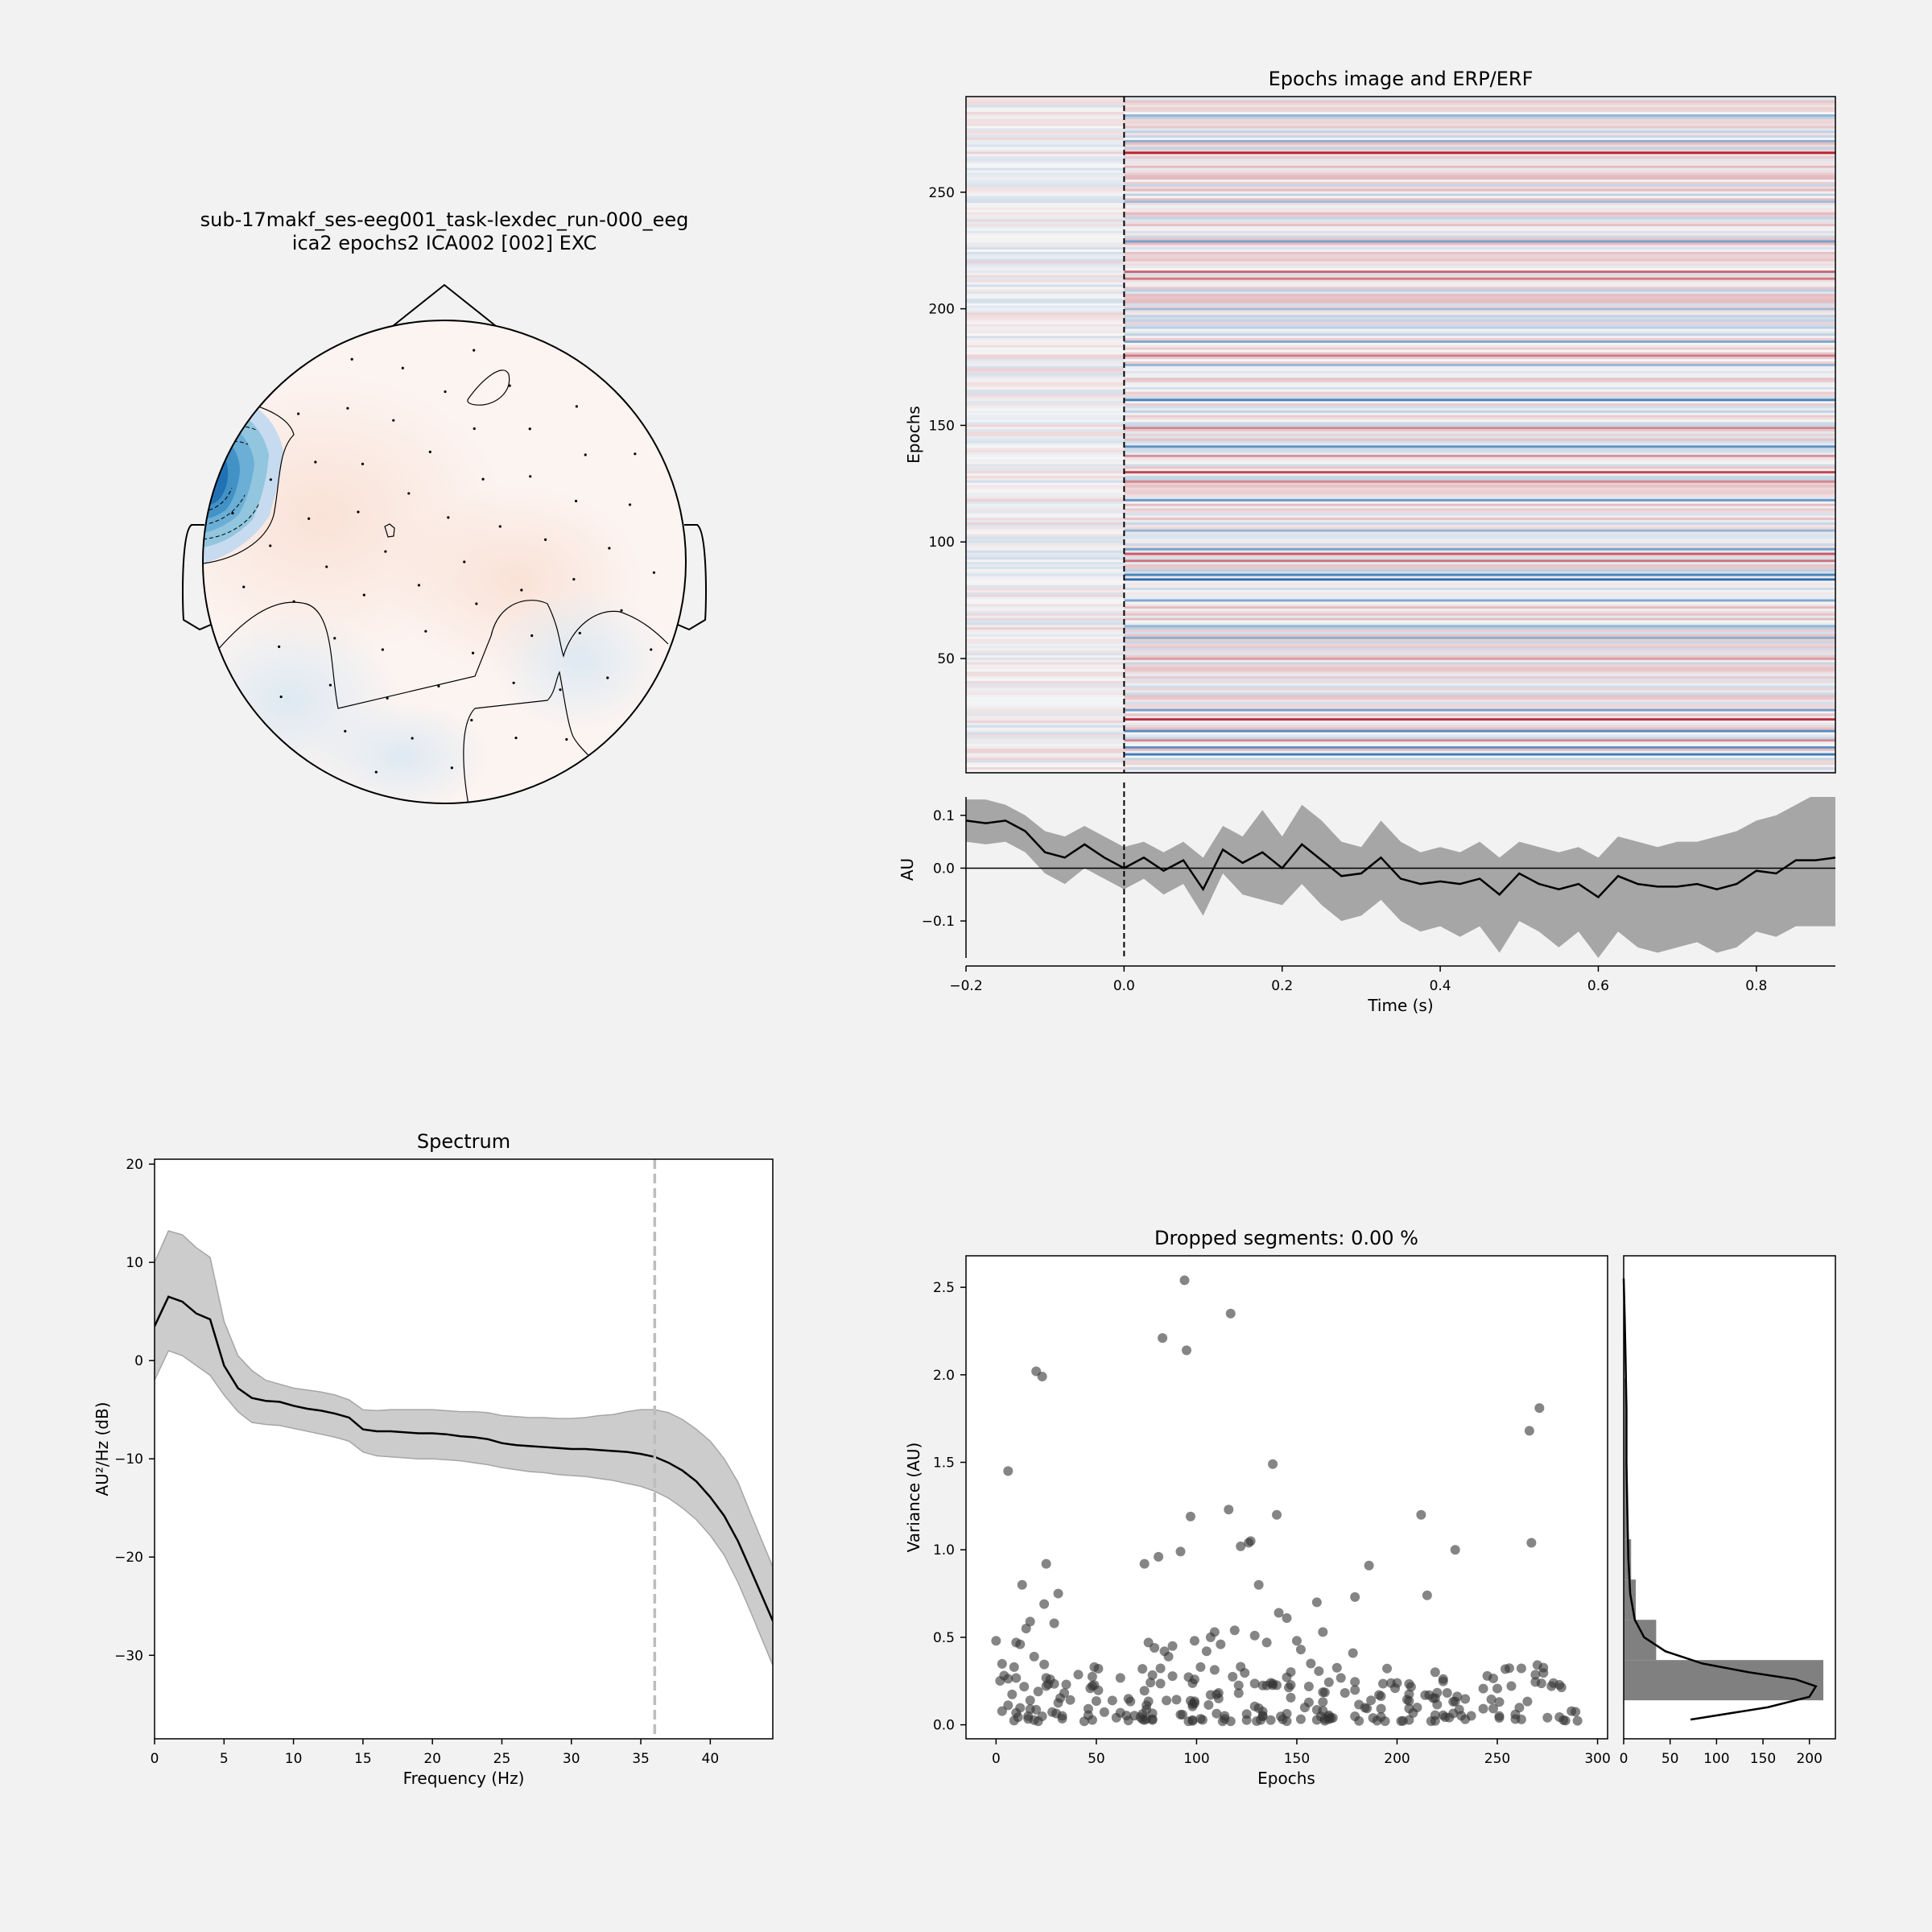 Image resolution: width=1932 pixels, height=1932 pixels. What do you see at coordinates (389, 530) in the screenshot?
I see `contour-center-loop` at bounding box center [389, 530].